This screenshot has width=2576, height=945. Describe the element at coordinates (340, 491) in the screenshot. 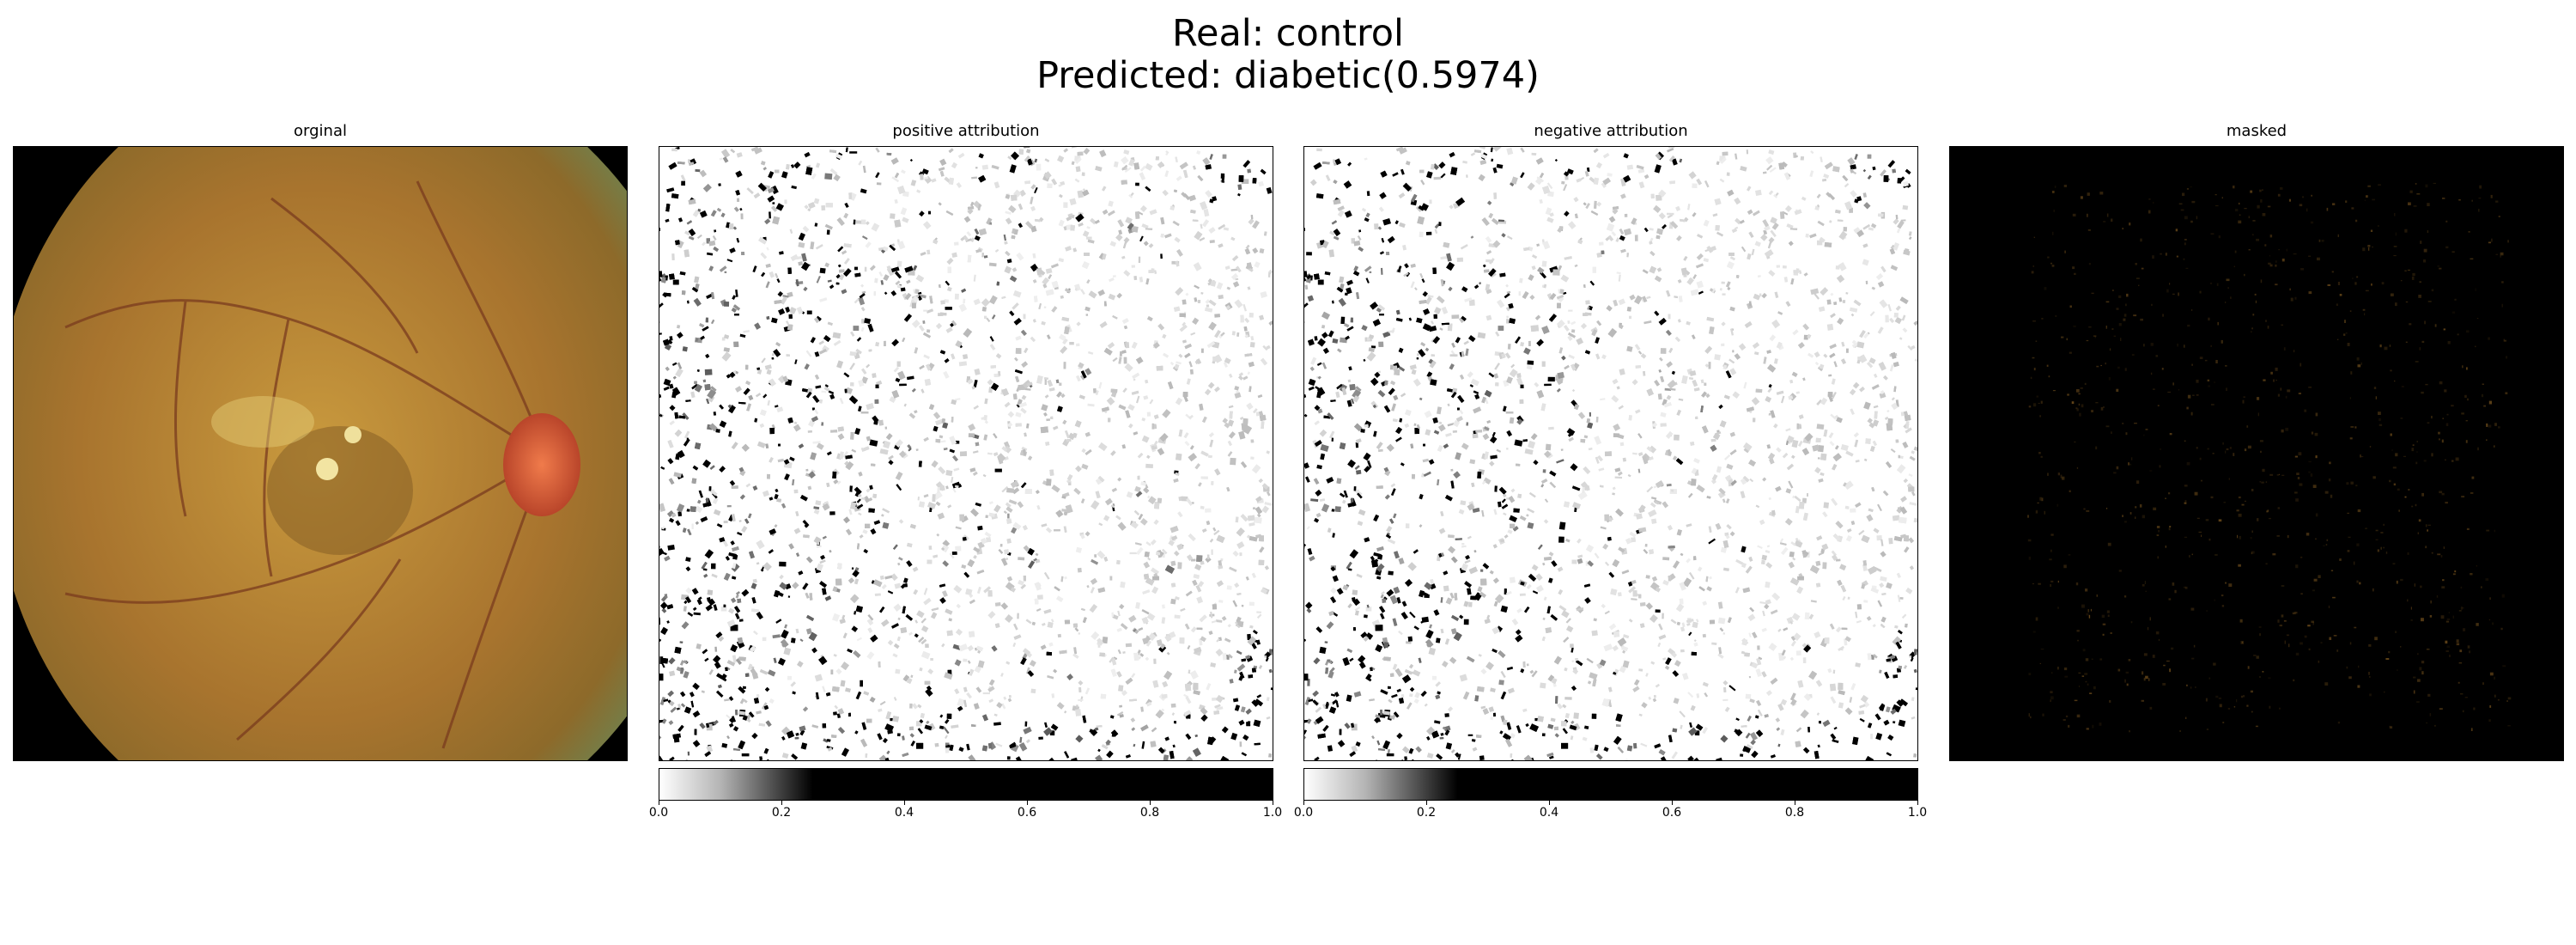

I see `macula` at that location.